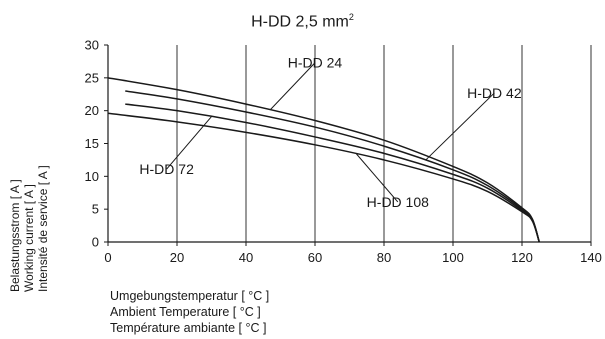 This screenshot has height=339, width=605. Describe the element at coordinates (185, 312) in the screenshot. I see `x-axis-label-en: Ambient Temperature [ °C ]` at that location.